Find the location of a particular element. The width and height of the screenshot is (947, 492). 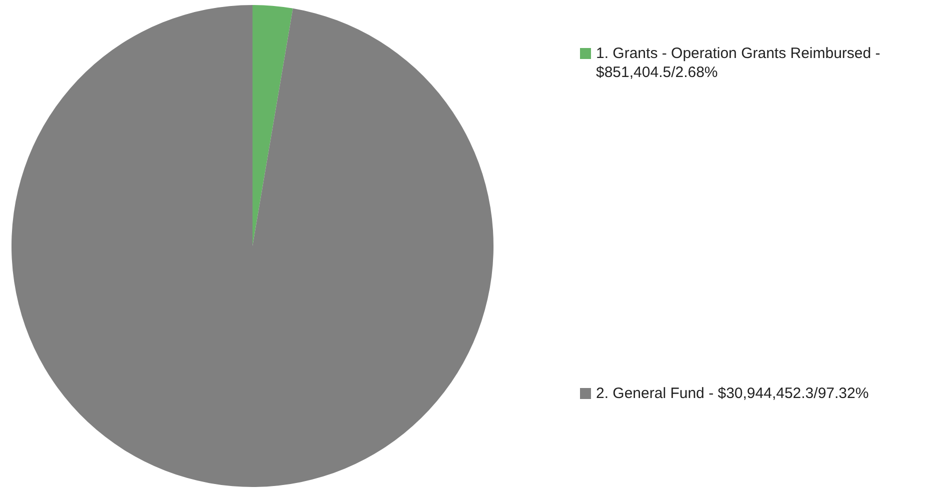

legend-label: 2. General Fund - $30,944,452.3/97.32% is located at coordinates (732, 393).